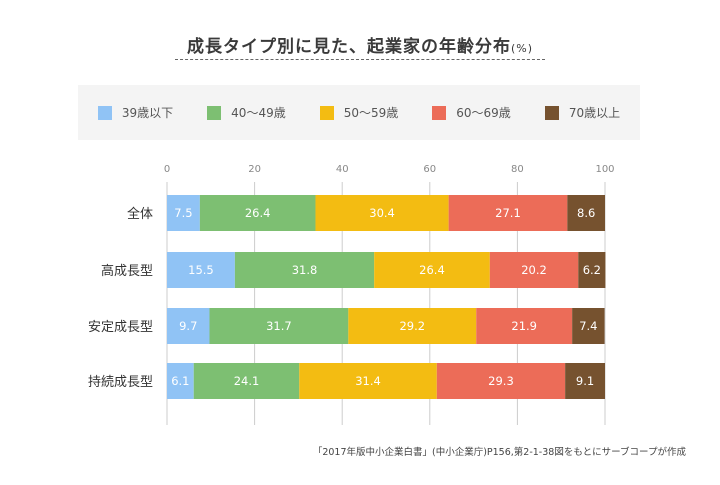  I want to click on category-label: 持続成長型, so click(120, 382).